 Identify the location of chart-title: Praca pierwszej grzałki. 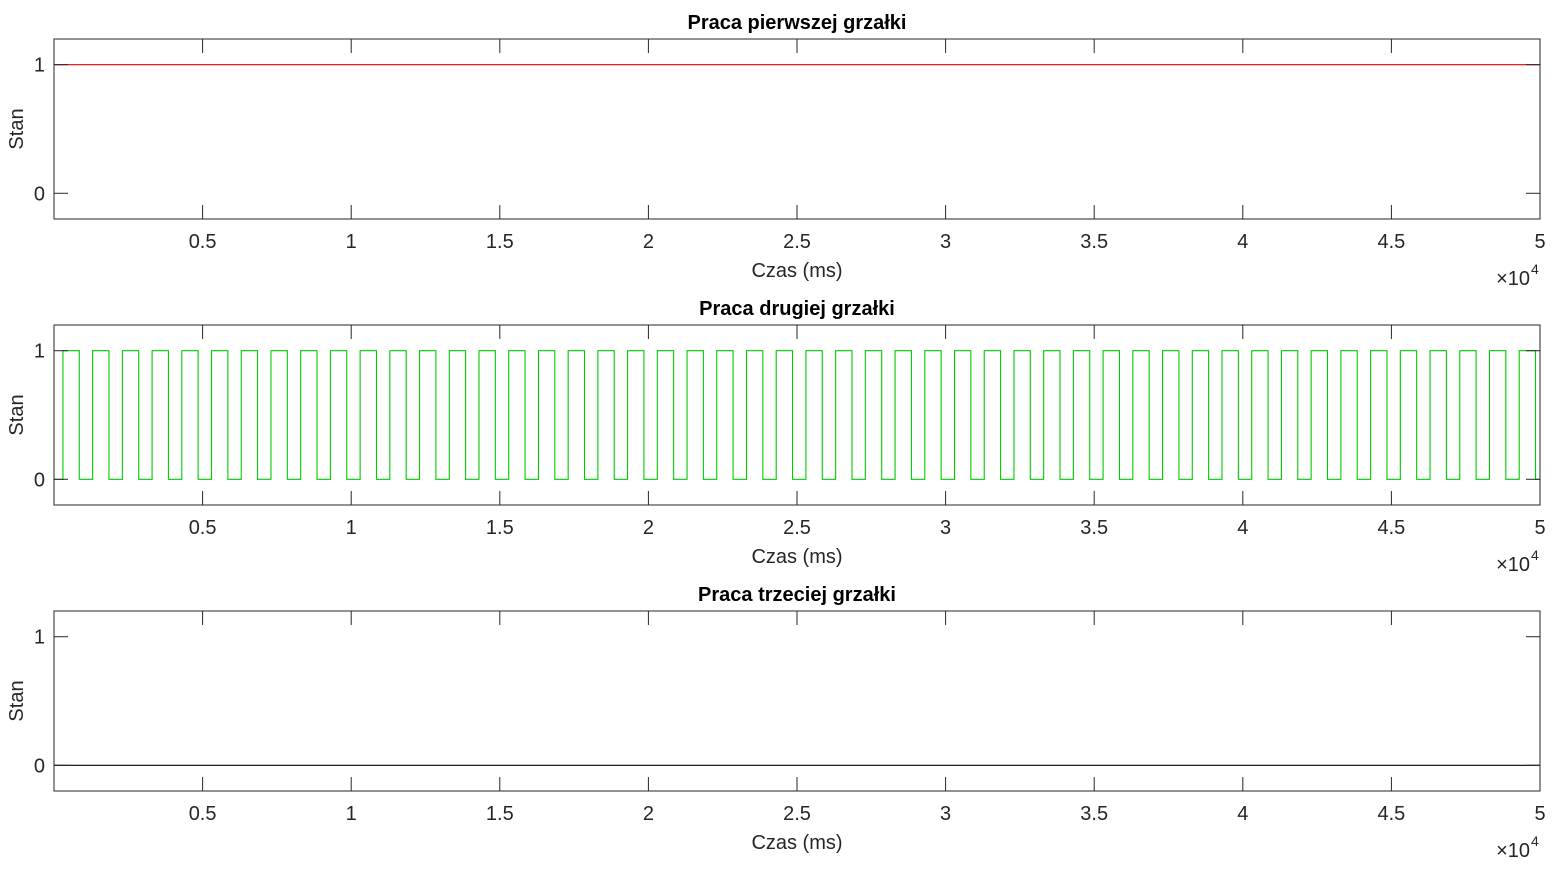
(796, 23).